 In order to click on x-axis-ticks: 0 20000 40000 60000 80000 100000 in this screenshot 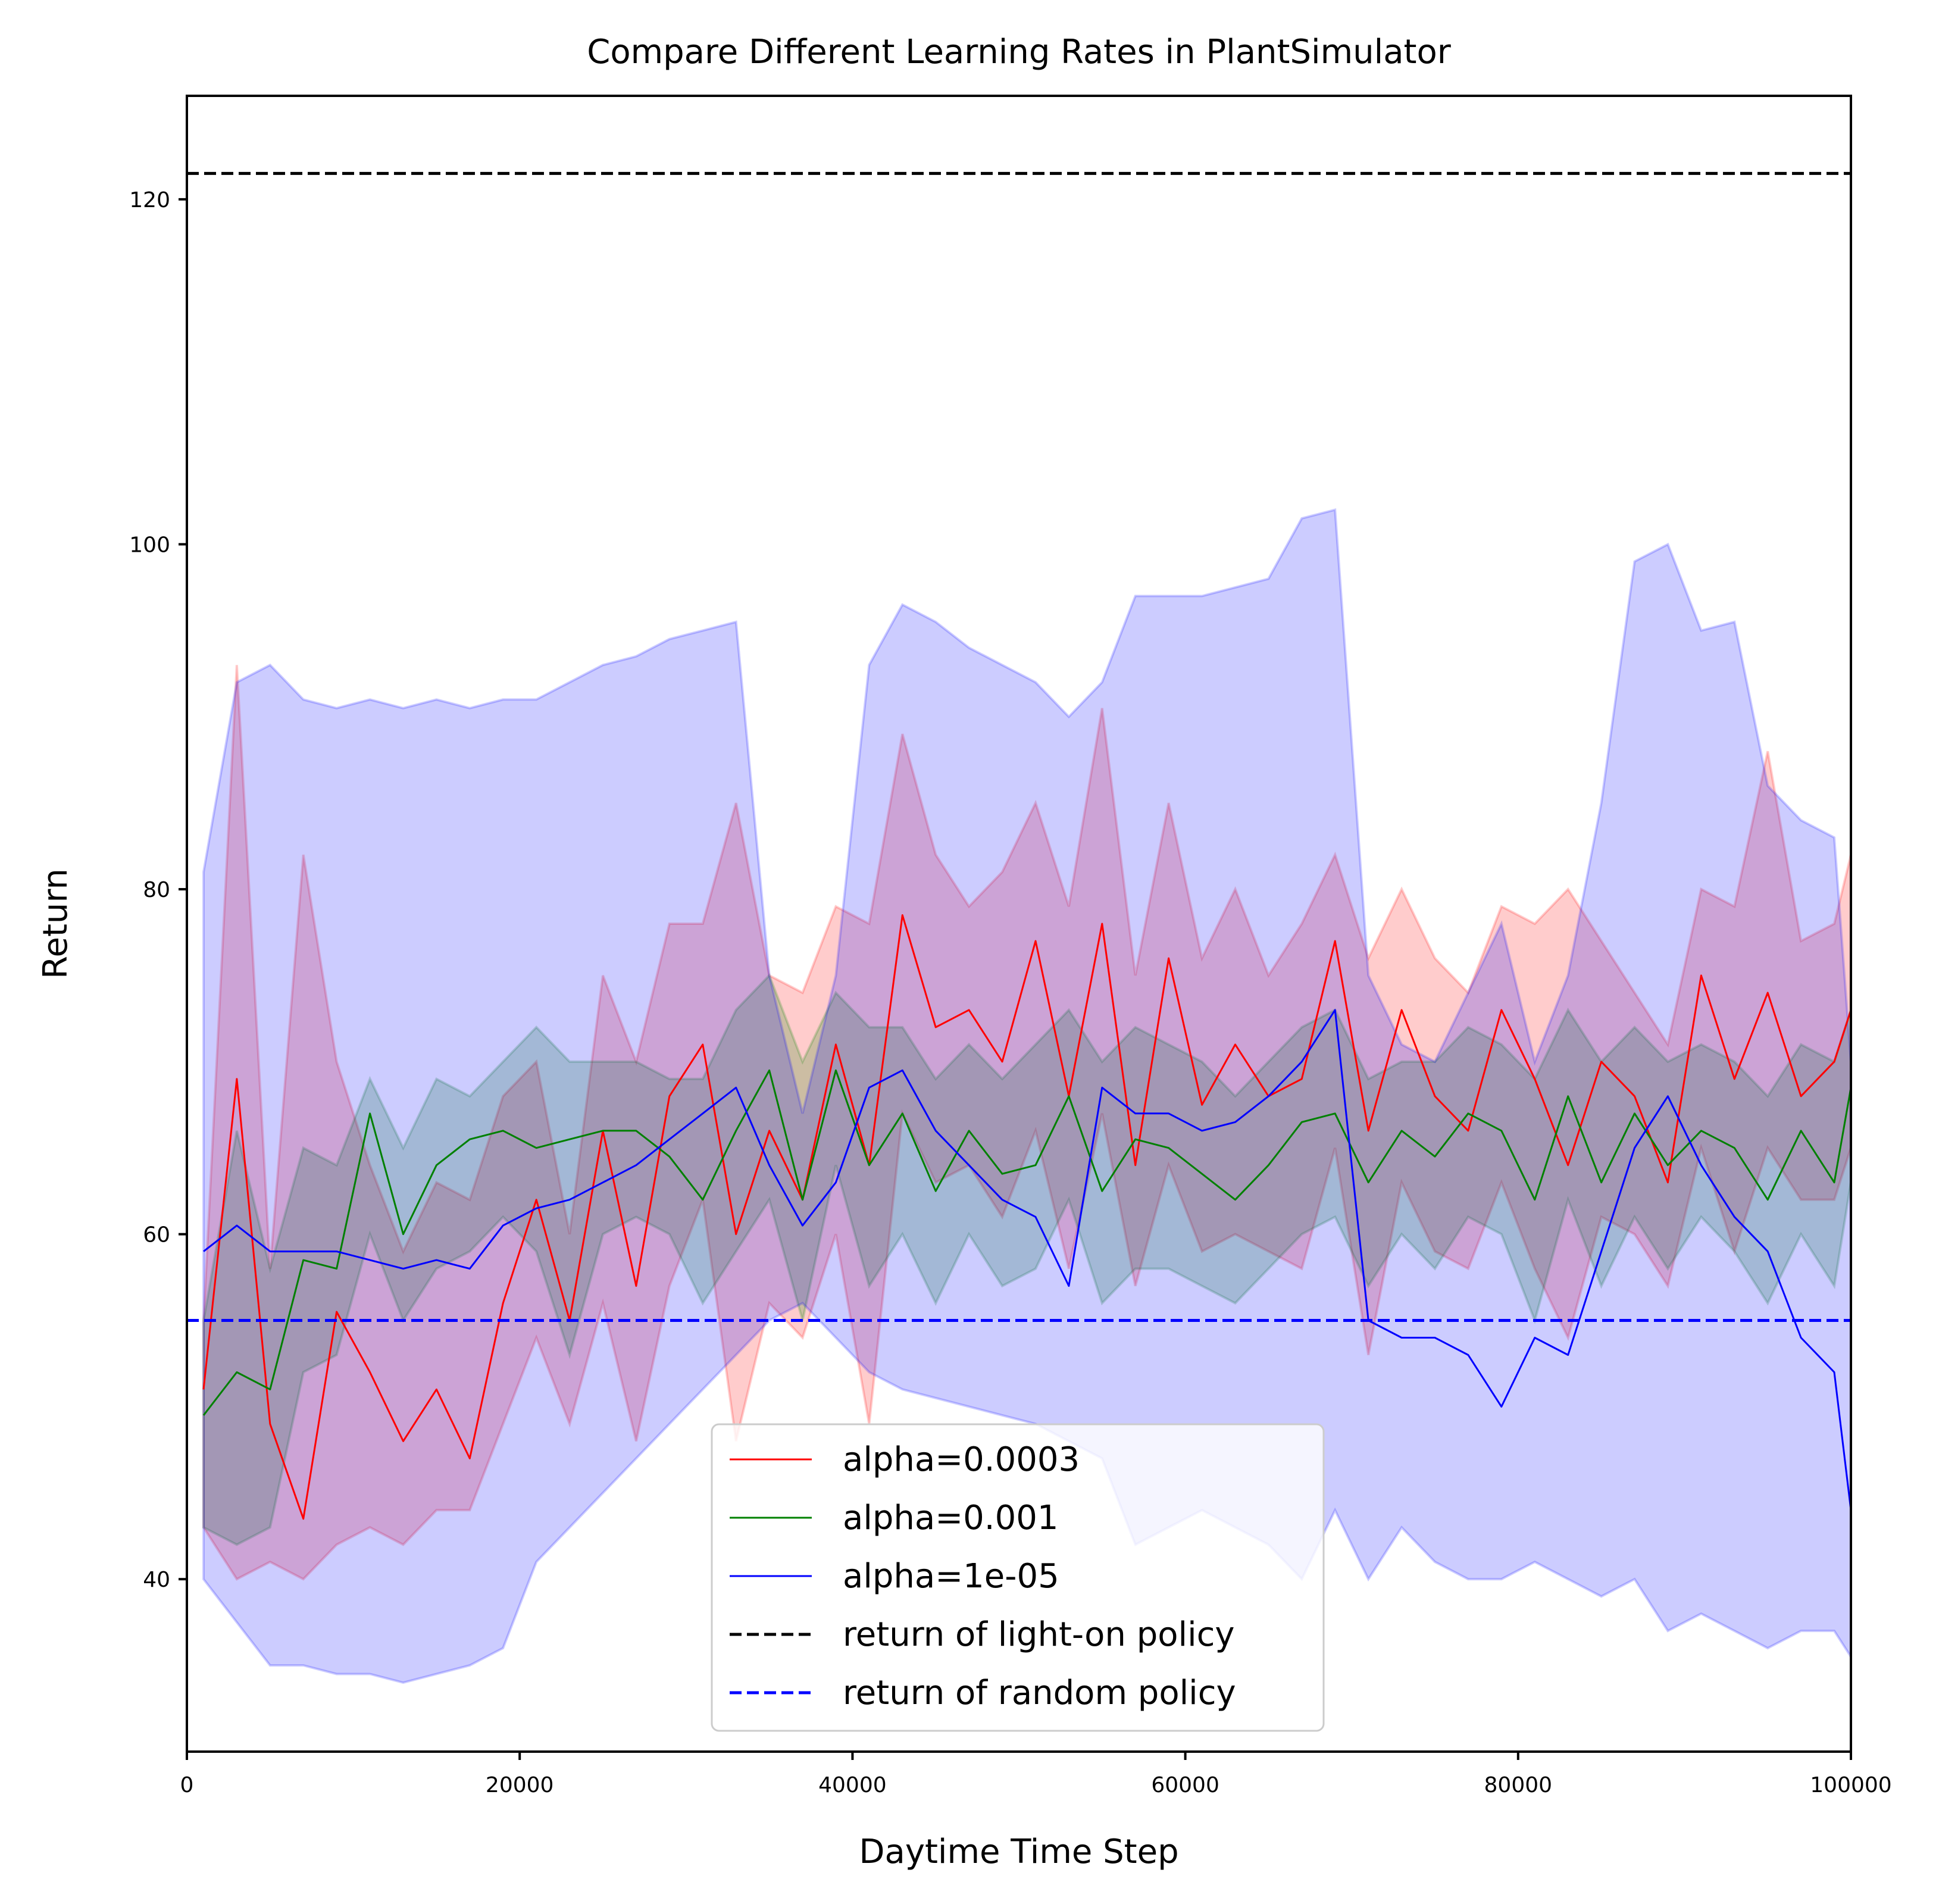, I will do `click(1036, 1775)`.